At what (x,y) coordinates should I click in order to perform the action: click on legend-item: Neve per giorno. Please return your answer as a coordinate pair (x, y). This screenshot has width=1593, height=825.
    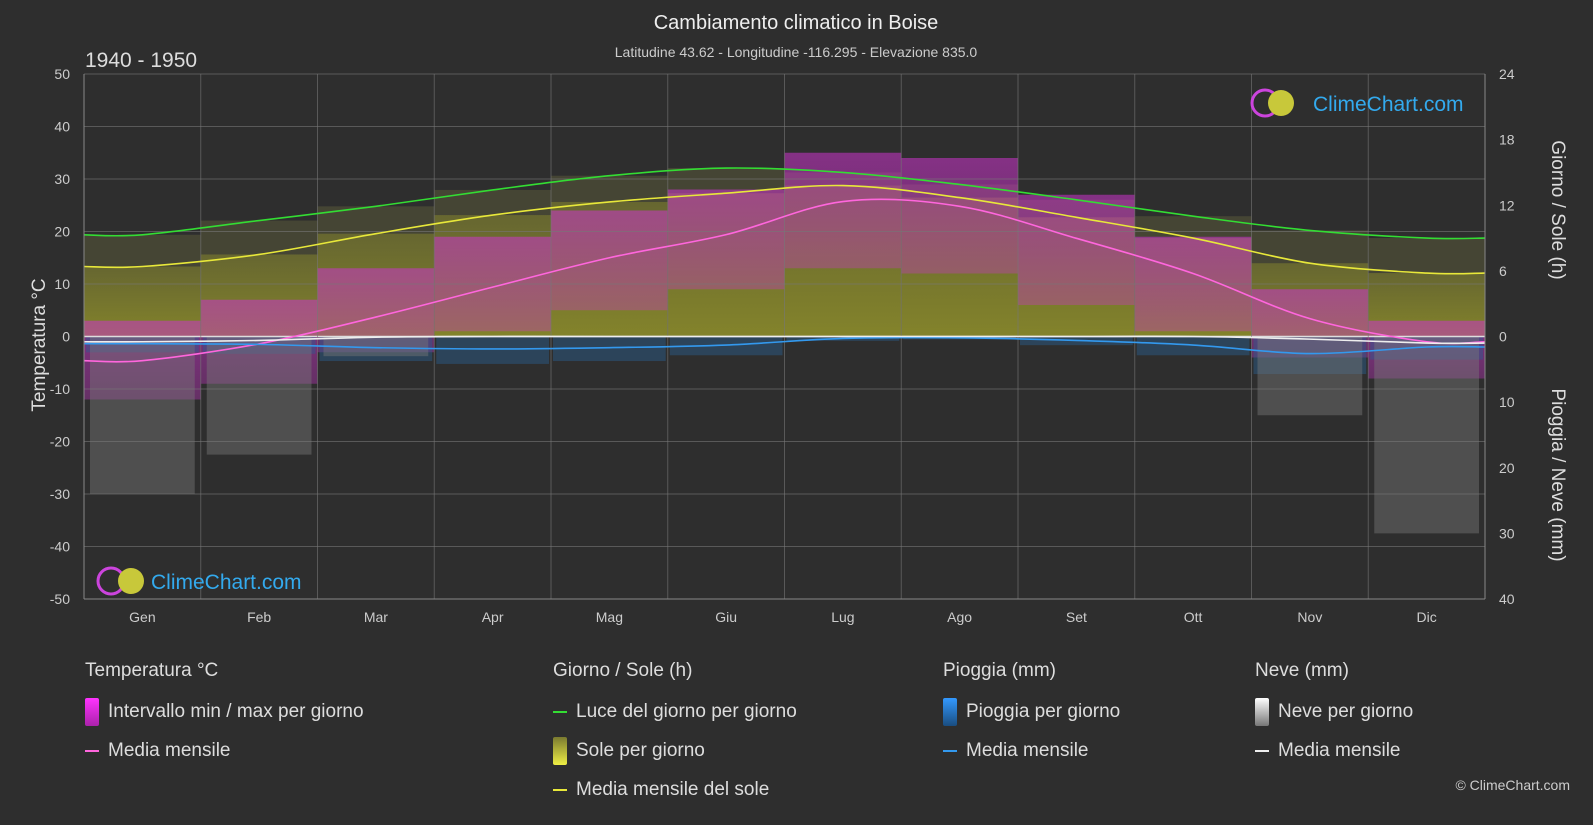
    Looking at the image, I should click on (1334, 712).